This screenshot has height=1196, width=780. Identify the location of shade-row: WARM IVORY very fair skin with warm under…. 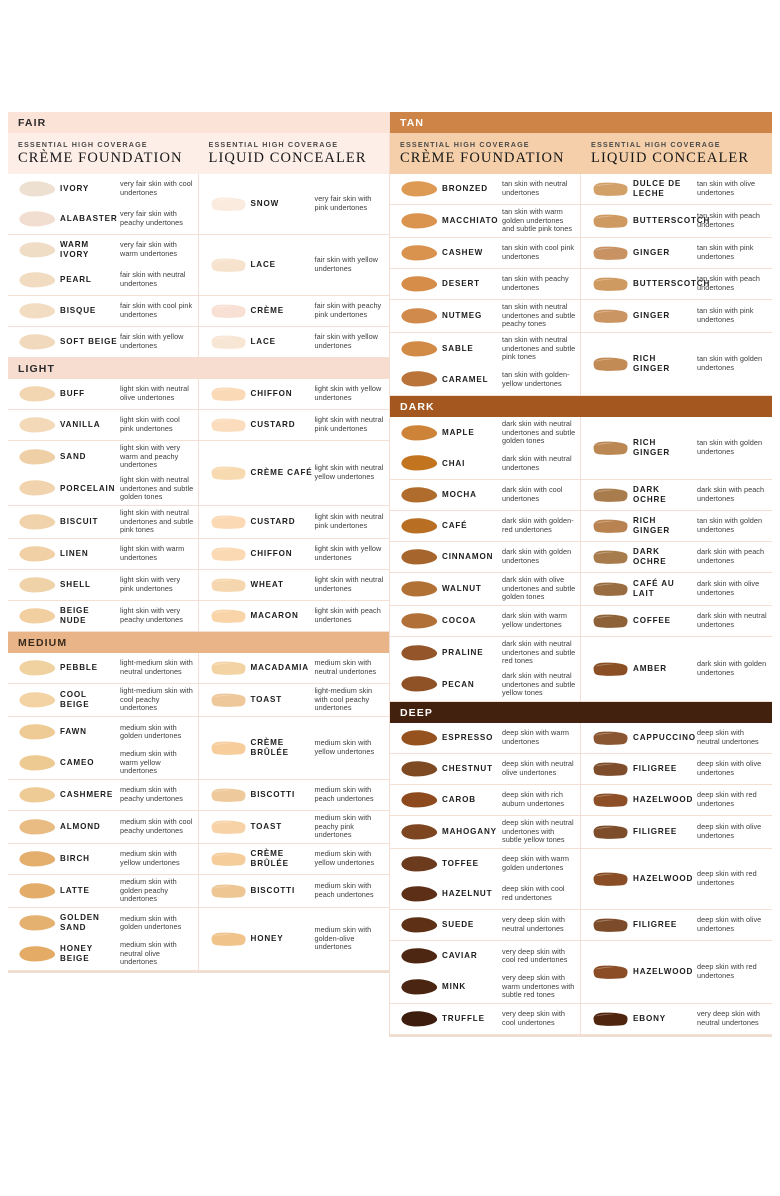
(103, 250).